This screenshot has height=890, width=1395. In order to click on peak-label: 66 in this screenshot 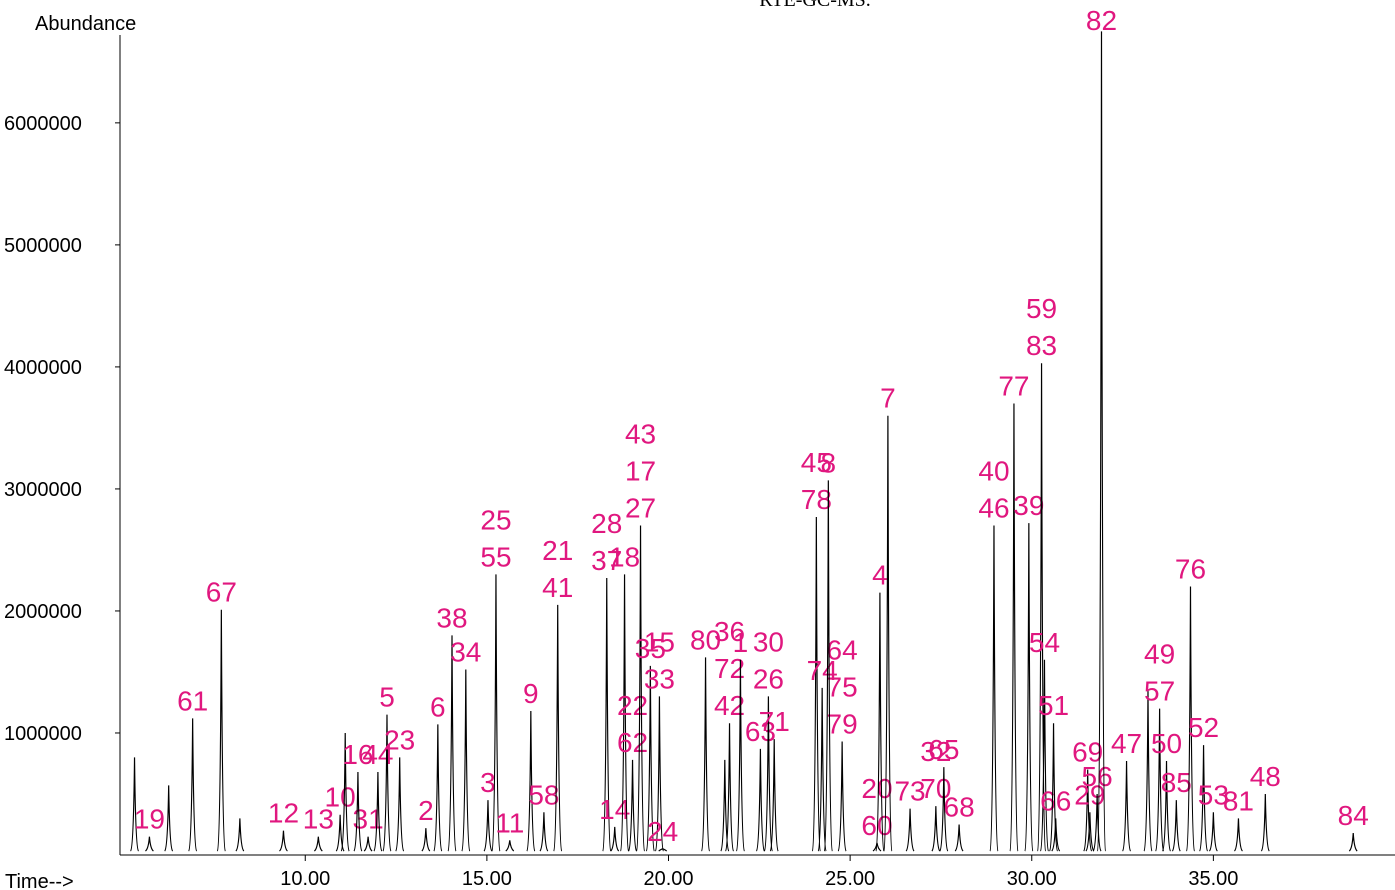, I will do `click(1055, 800)`.